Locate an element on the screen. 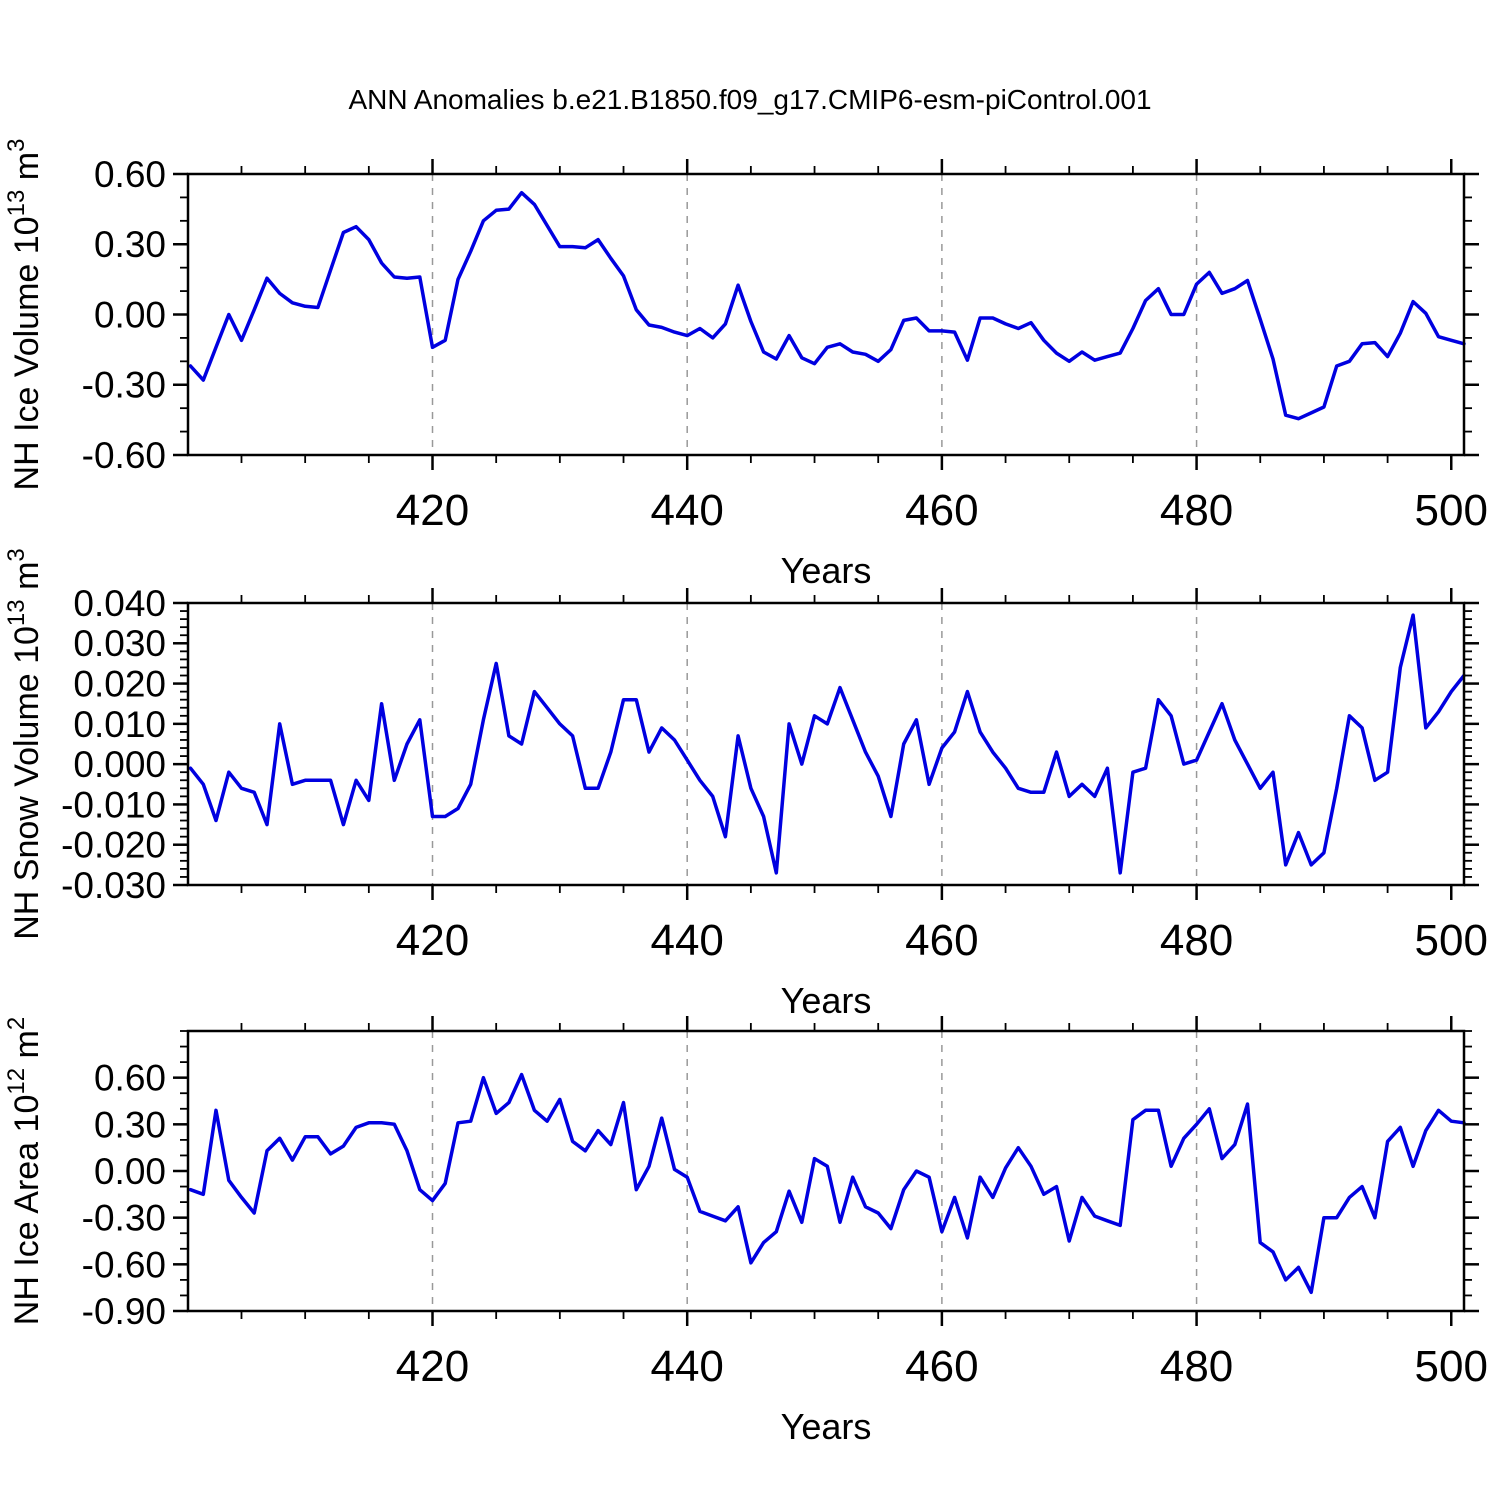 The image size is (1500, 1500). y-axis-title-nh-ice-volume: NH Ice Volume 1013 m3 is located at coordinates (24, 315).